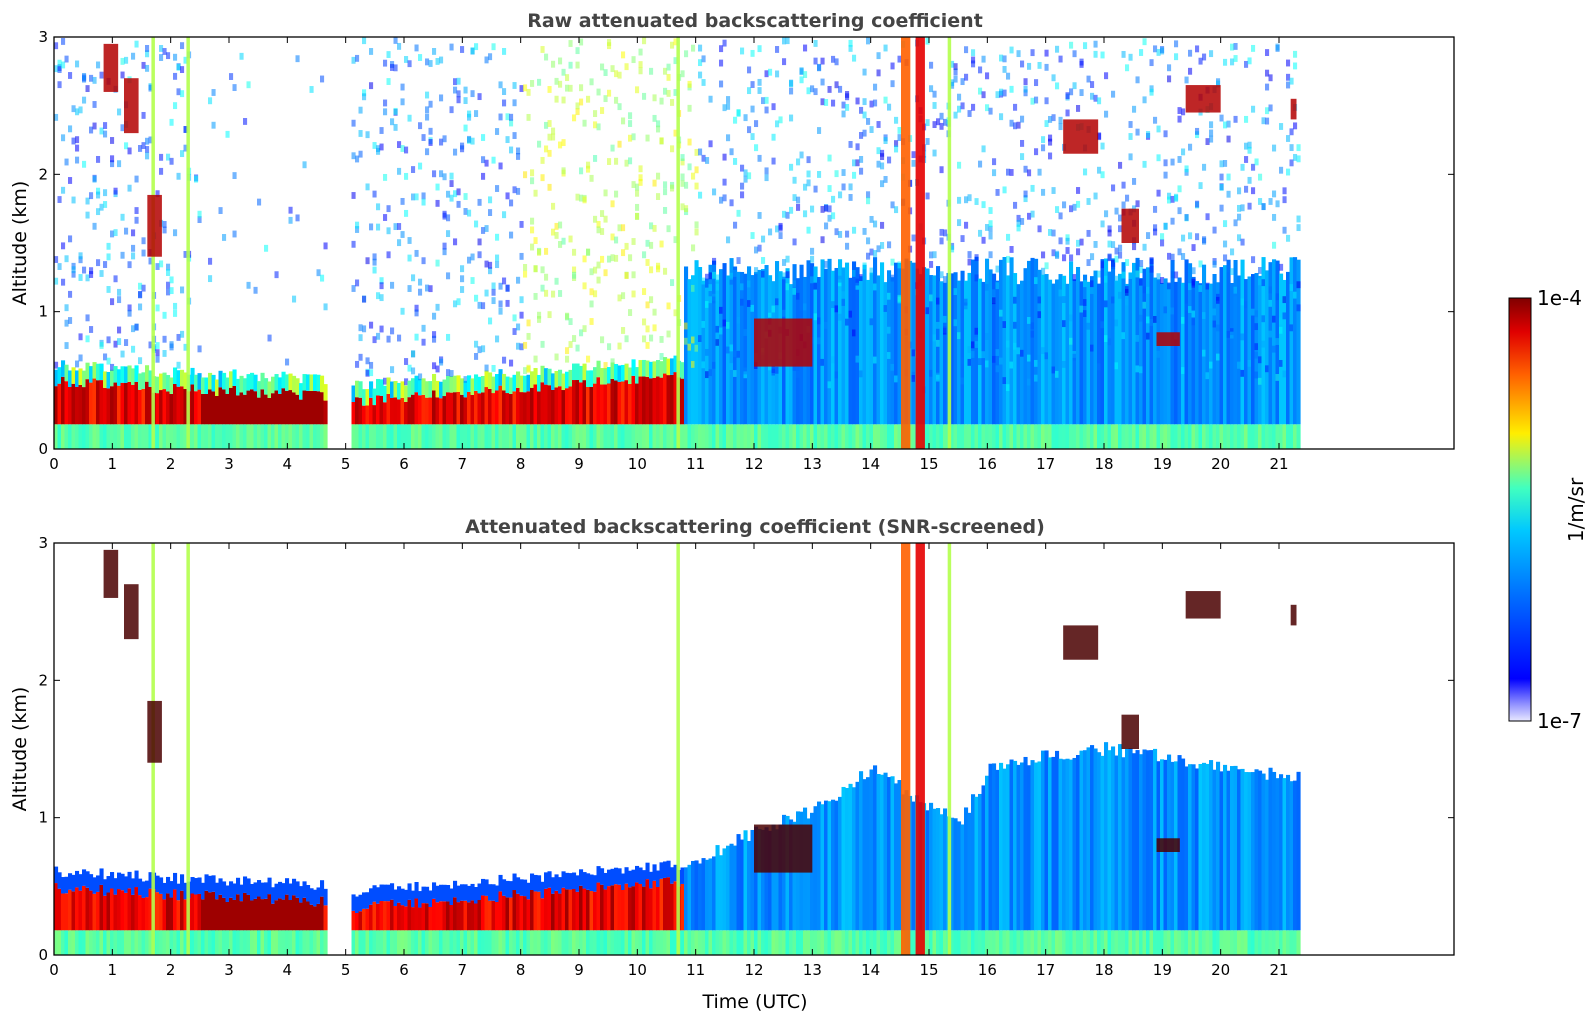 This screenshot has width=1595, height=1020. What do you see at coordinates (1162, 464) in the screenshot?
I see `x-tick-label: 19` at bounding box center [1162, 464].